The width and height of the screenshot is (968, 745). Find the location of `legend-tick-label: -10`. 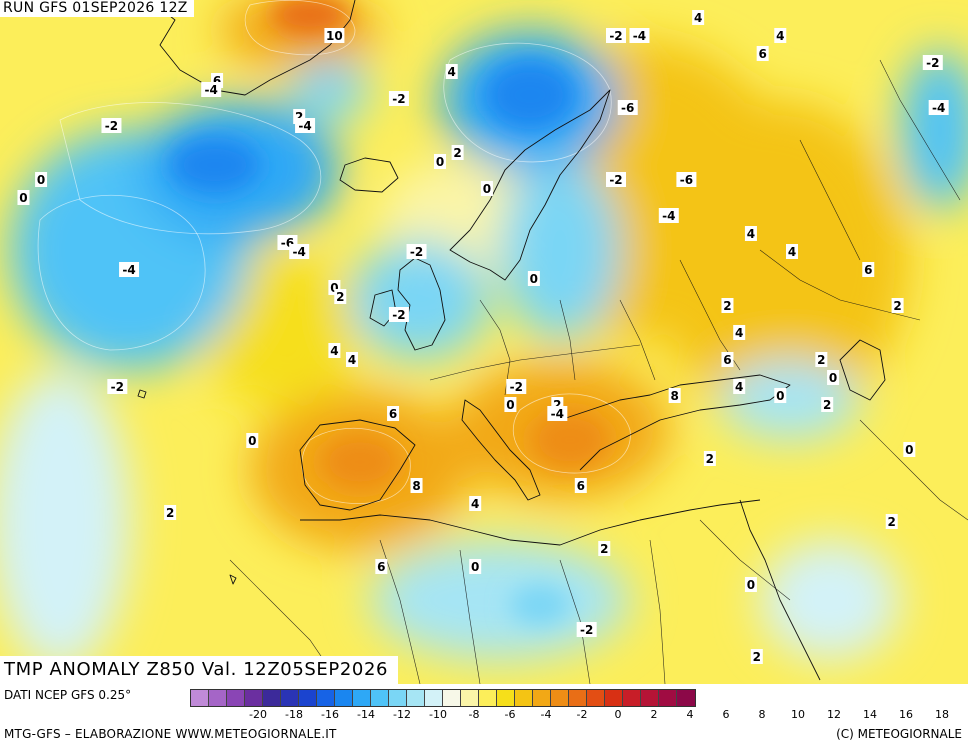

legend-tick-label: -10 is located at coordinates (438, 714).